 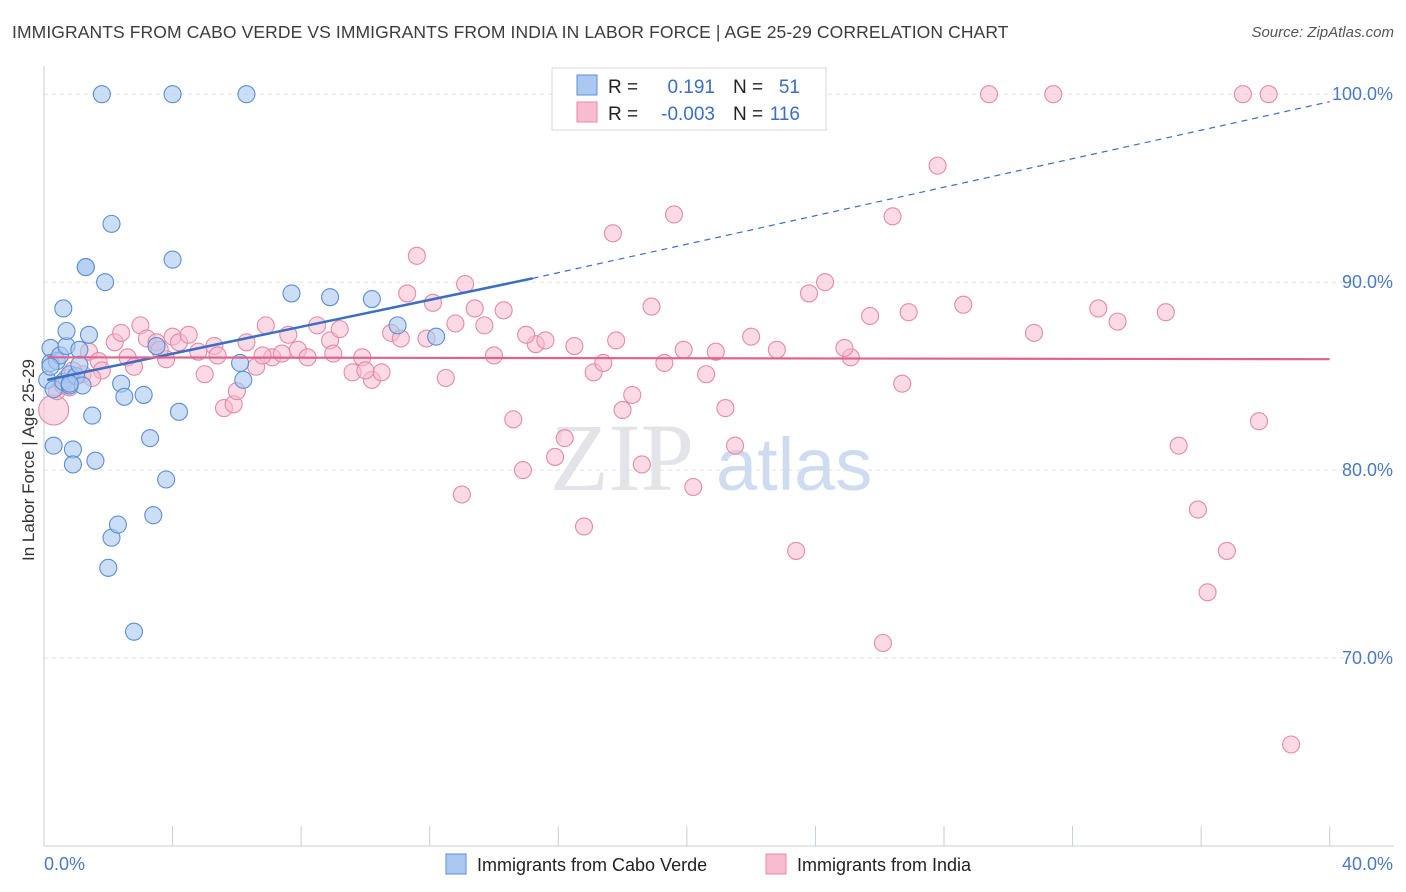 I want to click on legend-frame, so click(x=689, y=99).